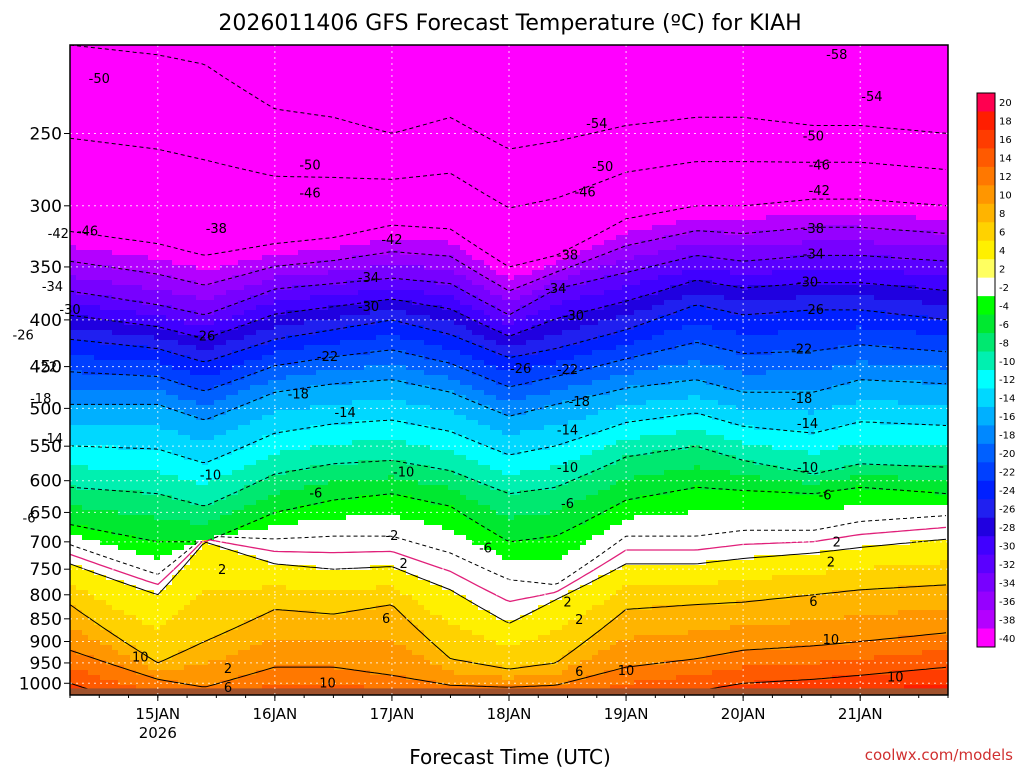  I want to click on y-tick-label: 300, so click(46, 207).